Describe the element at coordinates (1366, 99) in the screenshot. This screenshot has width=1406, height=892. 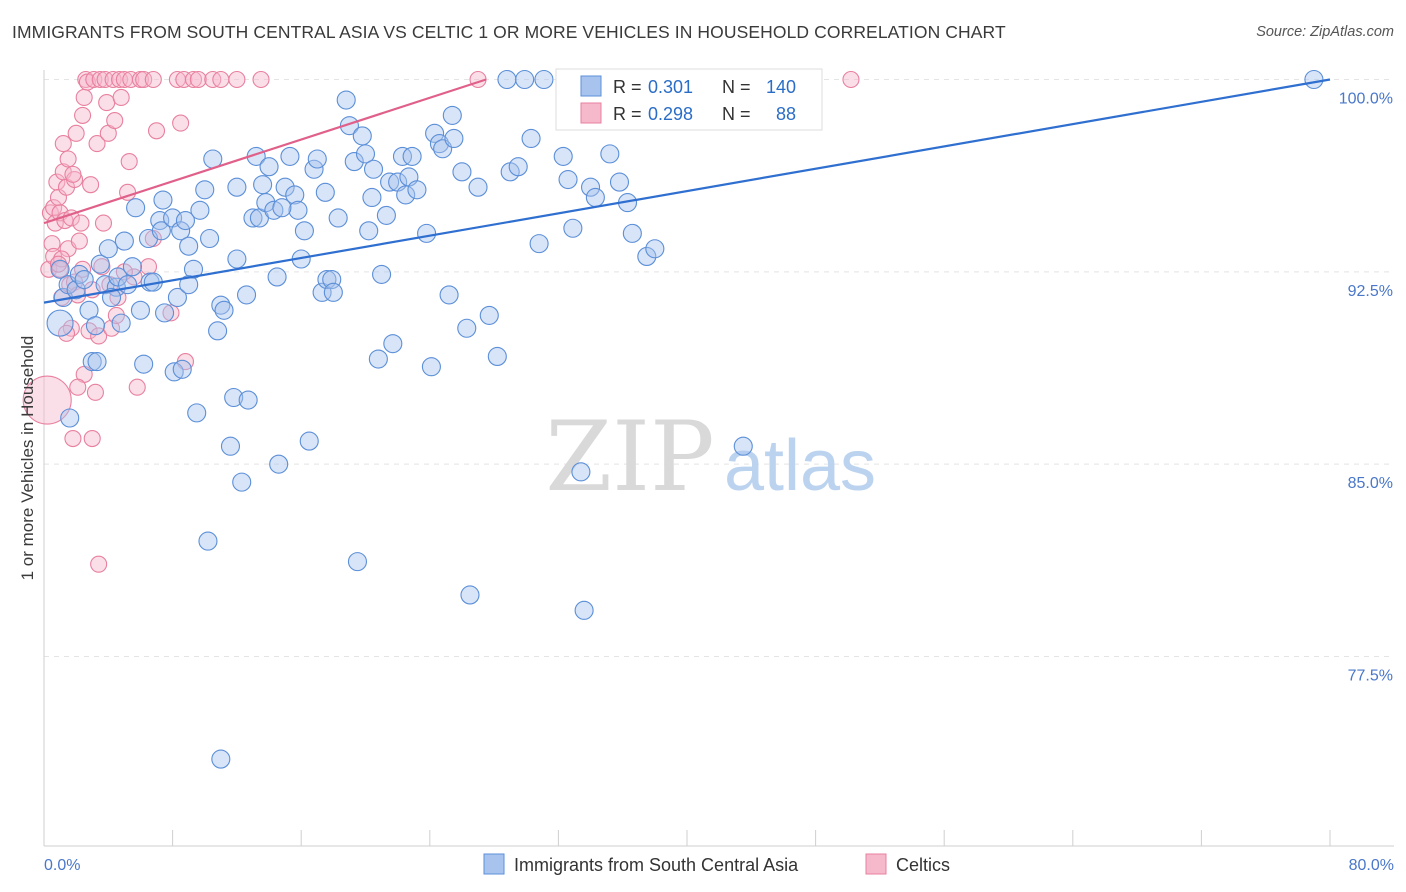
I see `y-tick-label: 100.0%` at that location.